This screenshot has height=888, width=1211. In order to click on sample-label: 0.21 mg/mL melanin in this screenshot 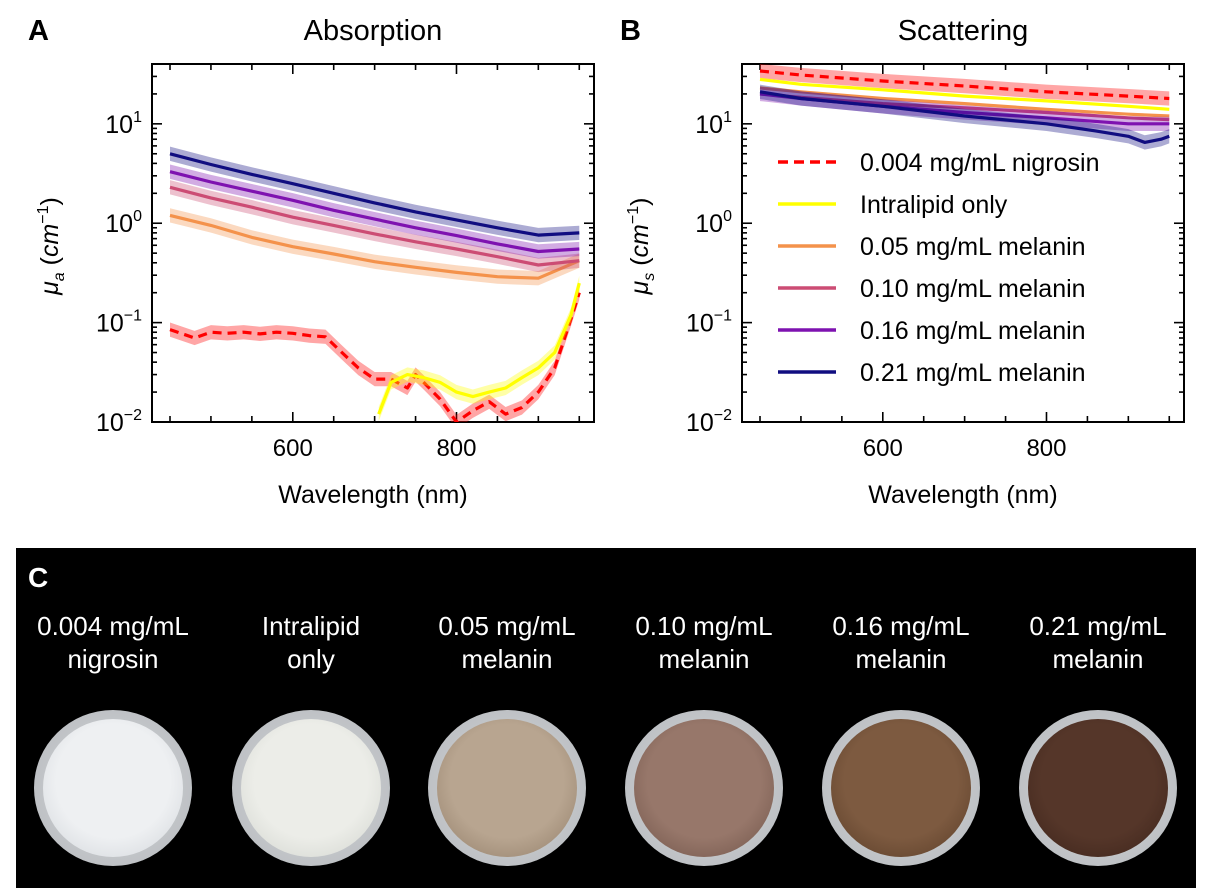, I will do `click(1098, 643)`.